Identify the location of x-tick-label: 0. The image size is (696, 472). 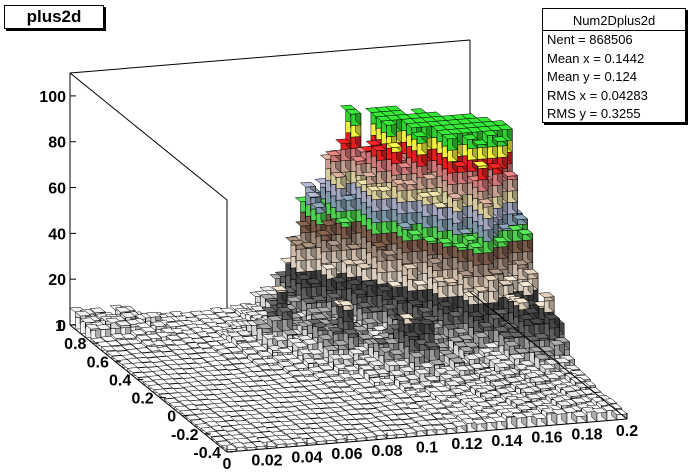
(227, 464).